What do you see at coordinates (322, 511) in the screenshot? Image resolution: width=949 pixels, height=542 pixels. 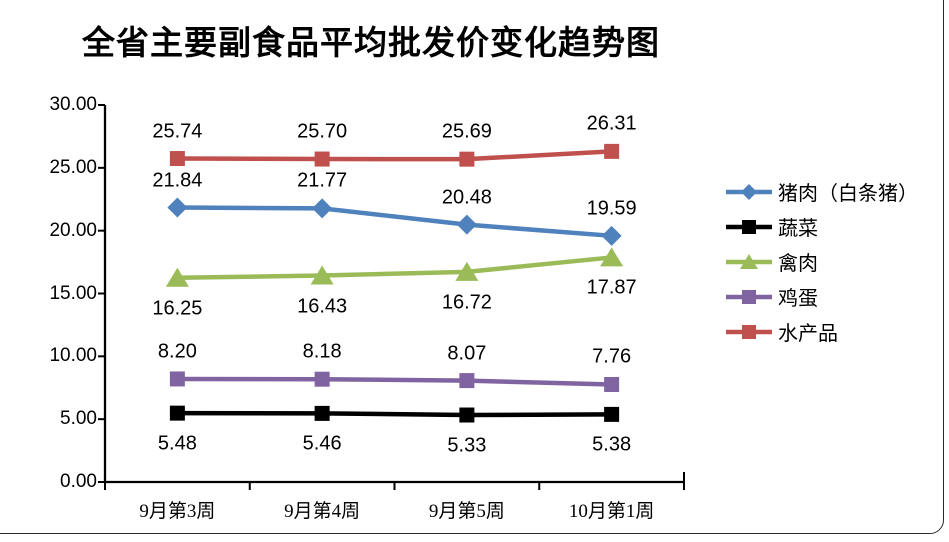 I see `x-axis-category-label: 9月第4周` at bounding box center [322, 511].